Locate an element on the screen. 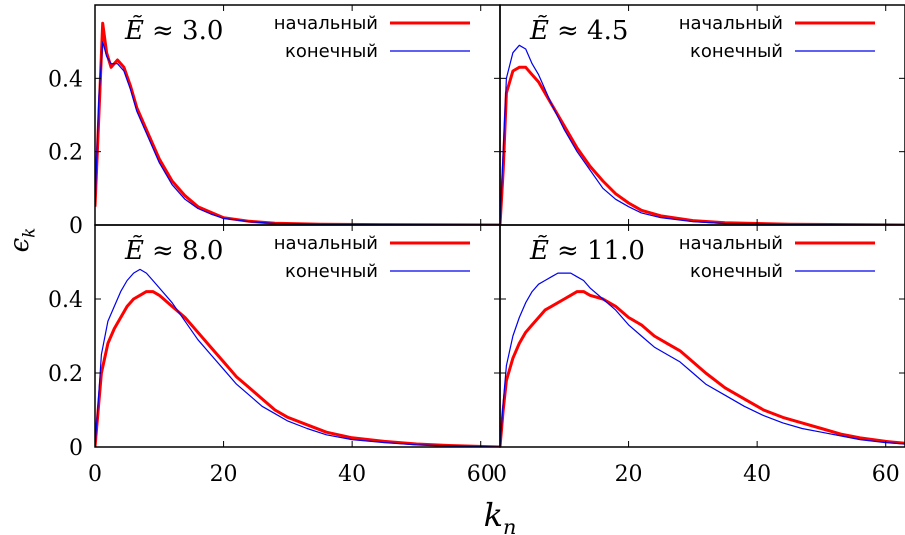  panel-label-value: ≈ 4.5 is located at coordinates (592, 31).